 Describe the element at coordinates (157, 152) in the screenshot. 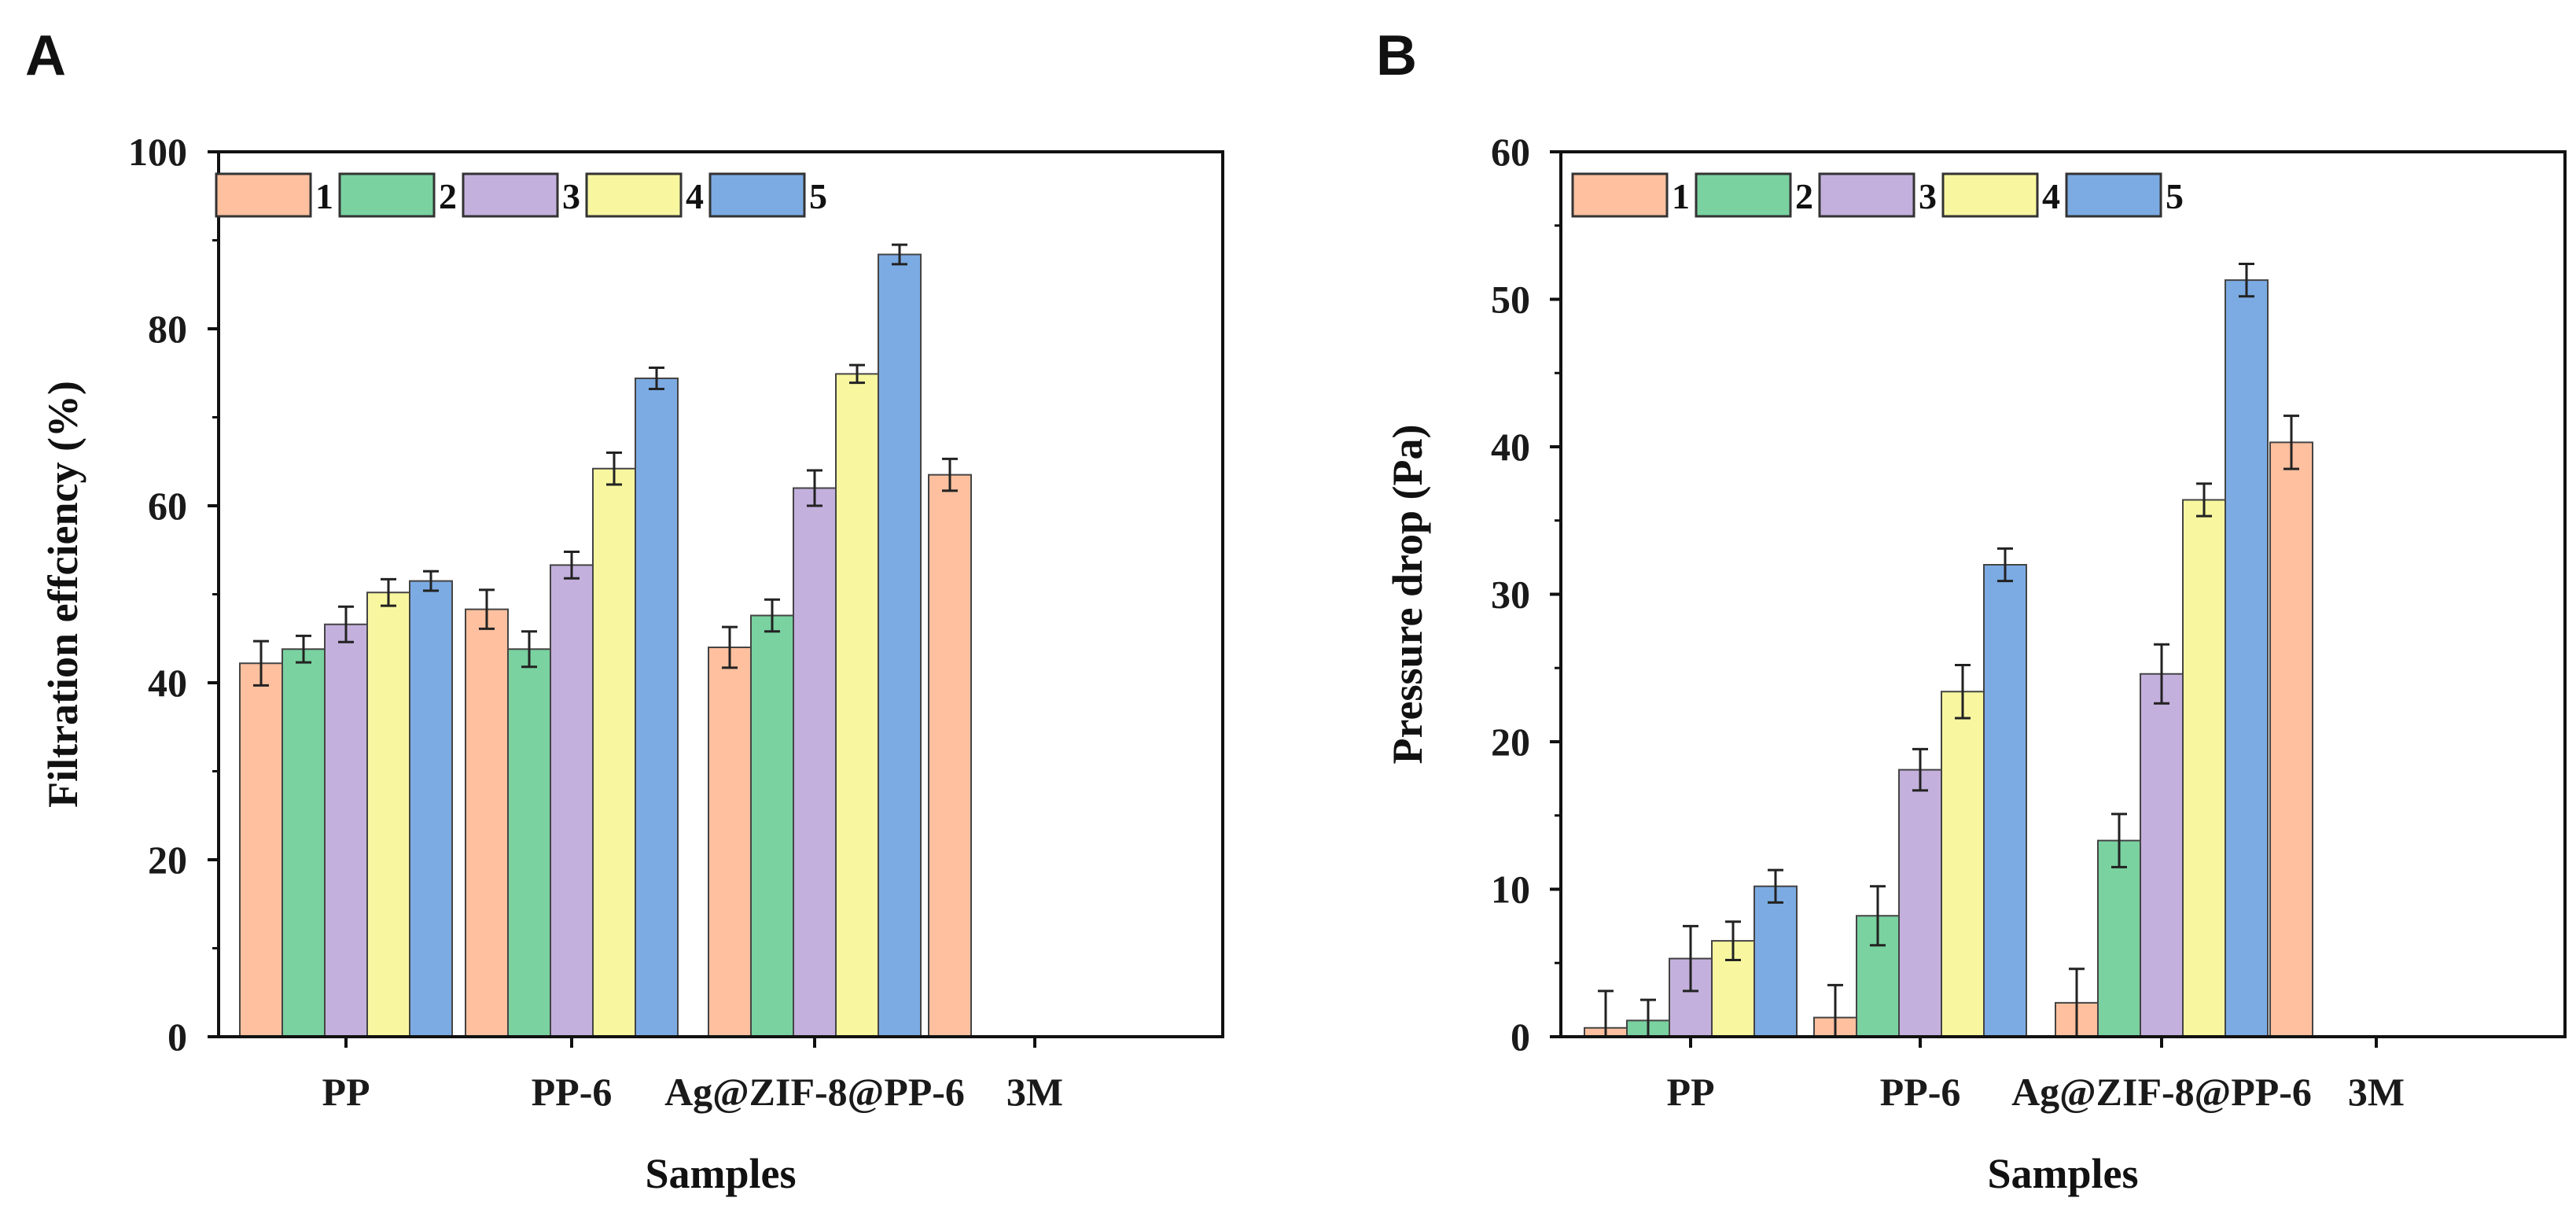

I see `y-tick-label: 100` at that location.